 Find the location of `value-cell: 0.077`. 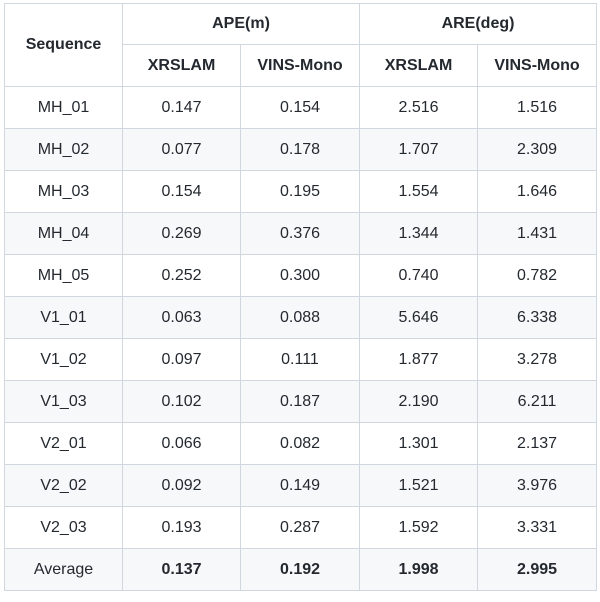

value-cell: 0.077 is located at coordinates (181, 149).